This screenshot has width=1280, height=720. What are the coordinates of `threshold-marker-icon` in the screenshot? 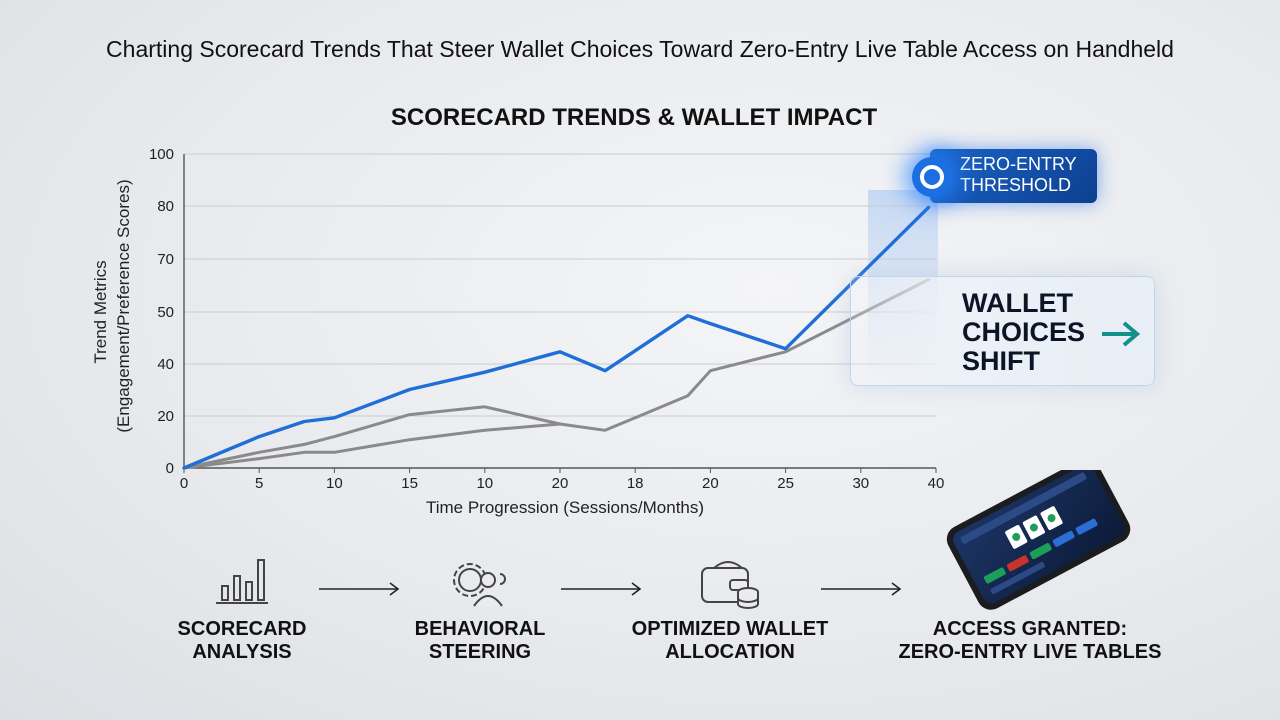 It's located at (932, 177).